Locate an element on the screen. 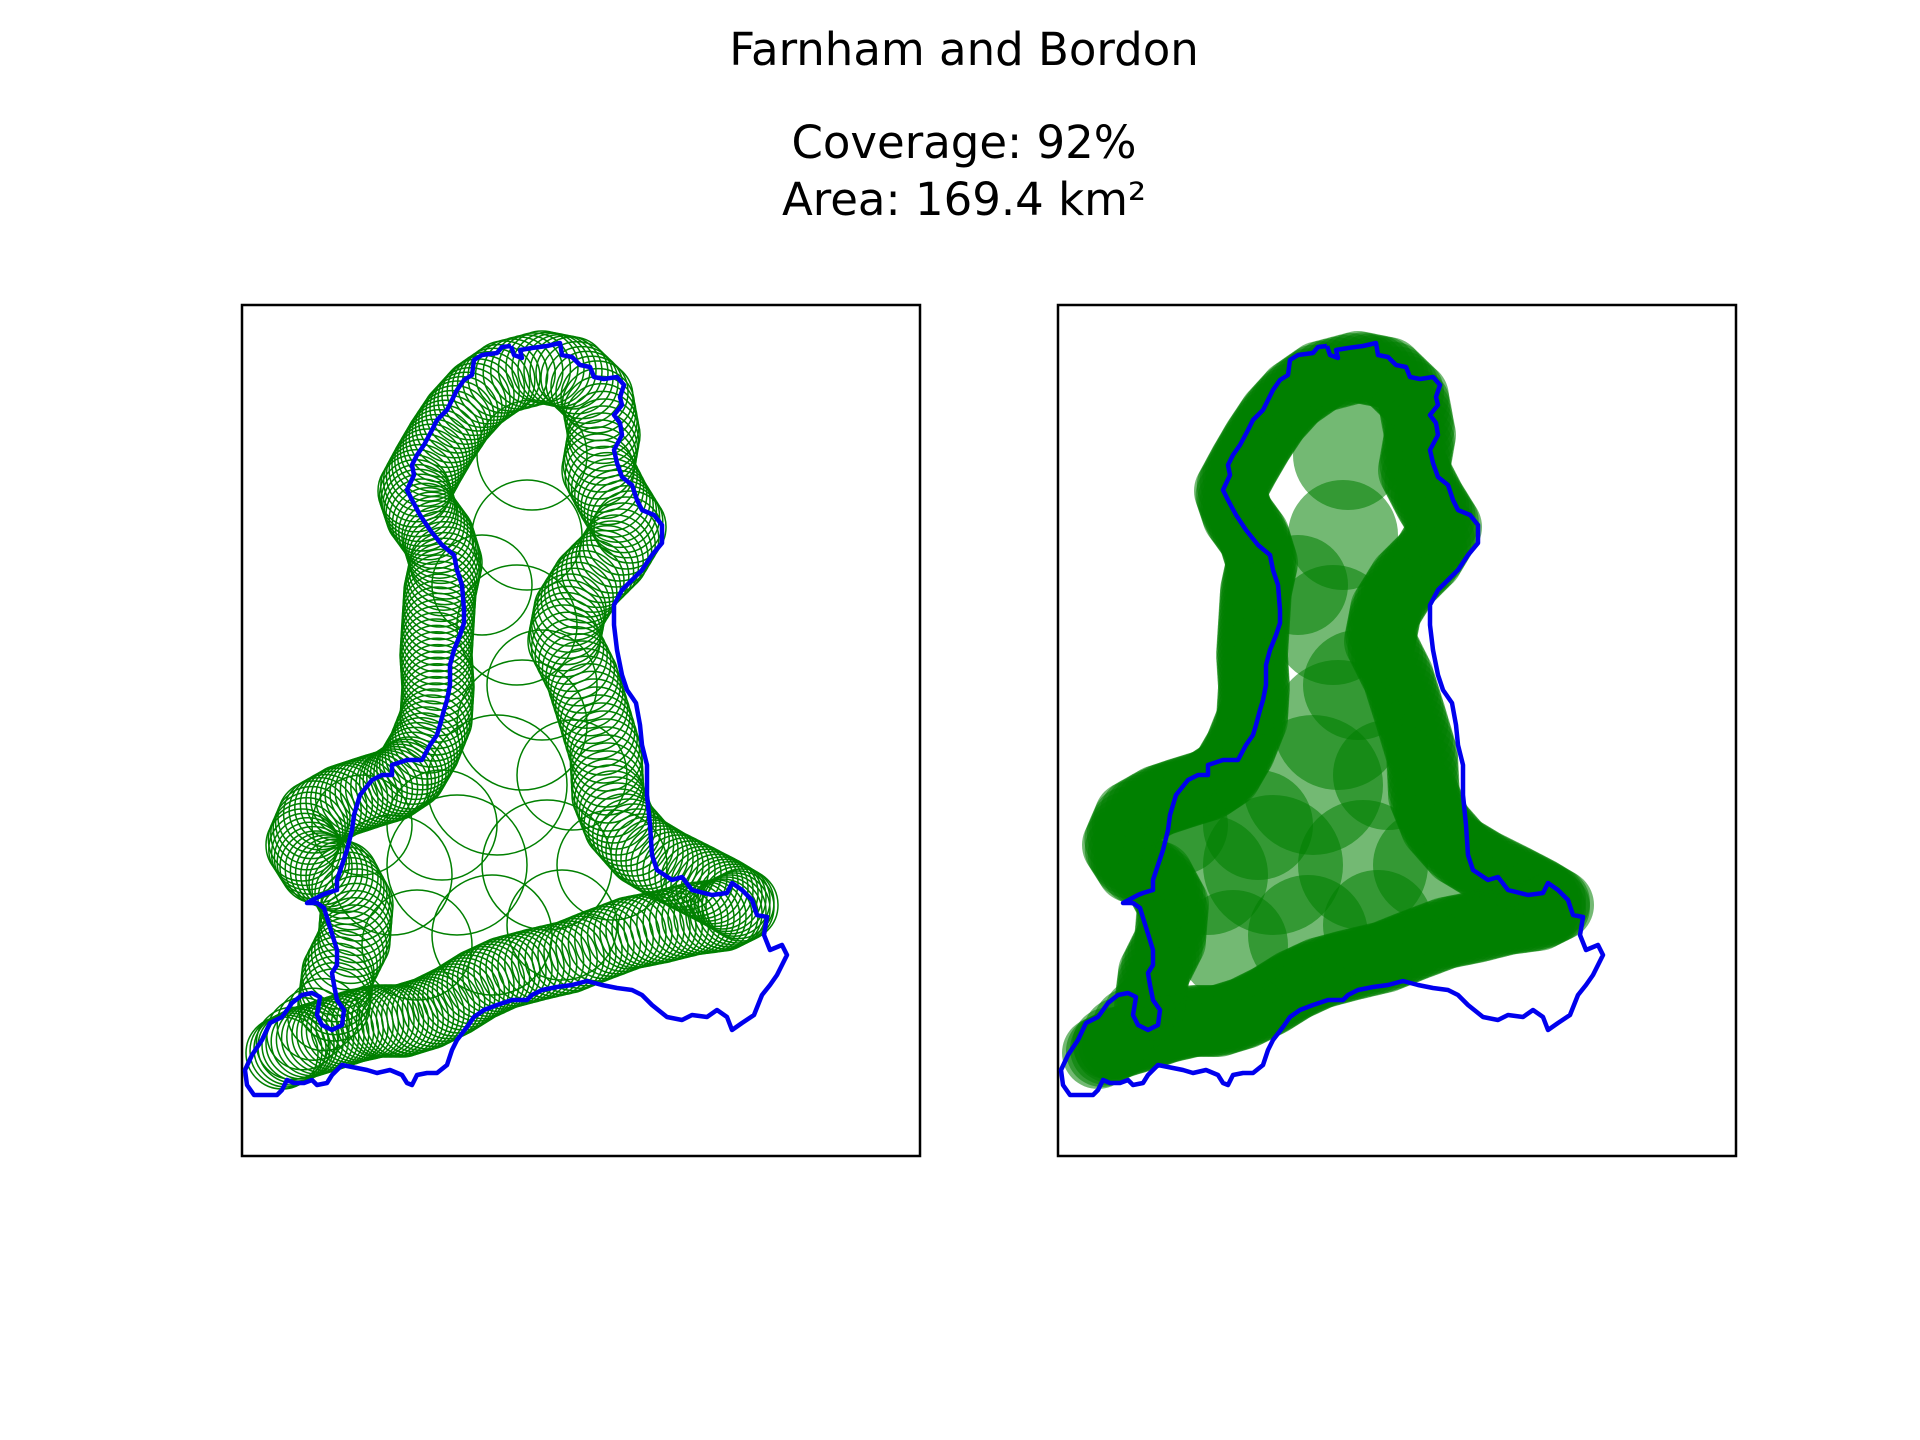 This screenshot has height=1440, width=1920. figure-title: Farnham and Bordon is located at coordinates (964, 49).